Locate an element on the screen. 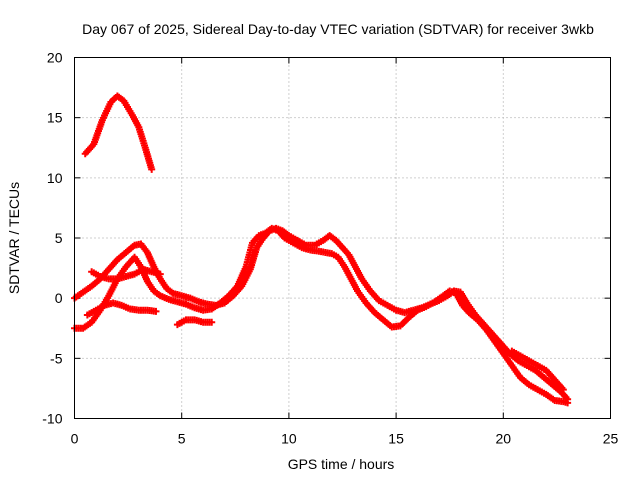 The width and height of the screenshot is (640, 480). x-tick-label: 5 is located at coordinates (182, 439).